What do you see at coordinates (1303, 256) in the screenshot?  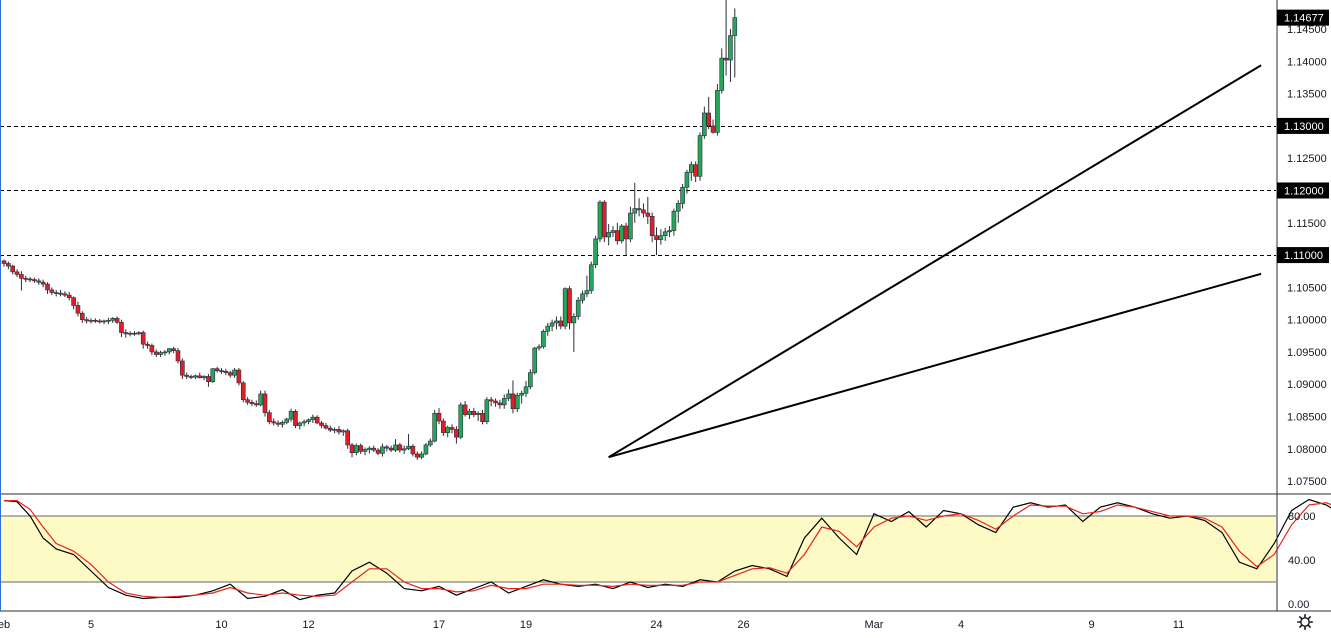 I see `level-label: 1.11000` at bounding box center [1303, 256].